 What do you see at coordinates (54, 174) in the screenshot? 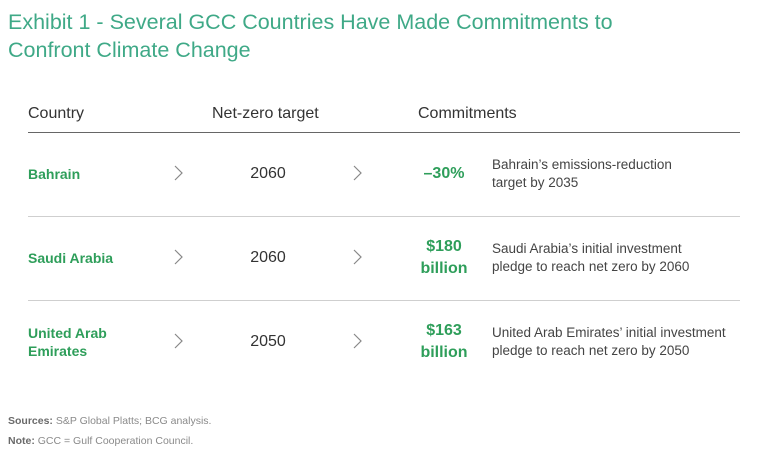
I see `country-name-line: Bahrain` at bounding box center [54, 174].